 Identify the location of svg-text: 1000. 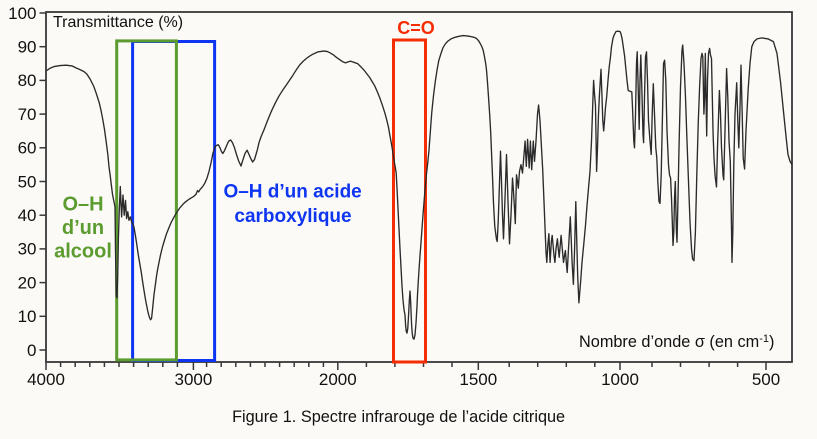
(620, 379).